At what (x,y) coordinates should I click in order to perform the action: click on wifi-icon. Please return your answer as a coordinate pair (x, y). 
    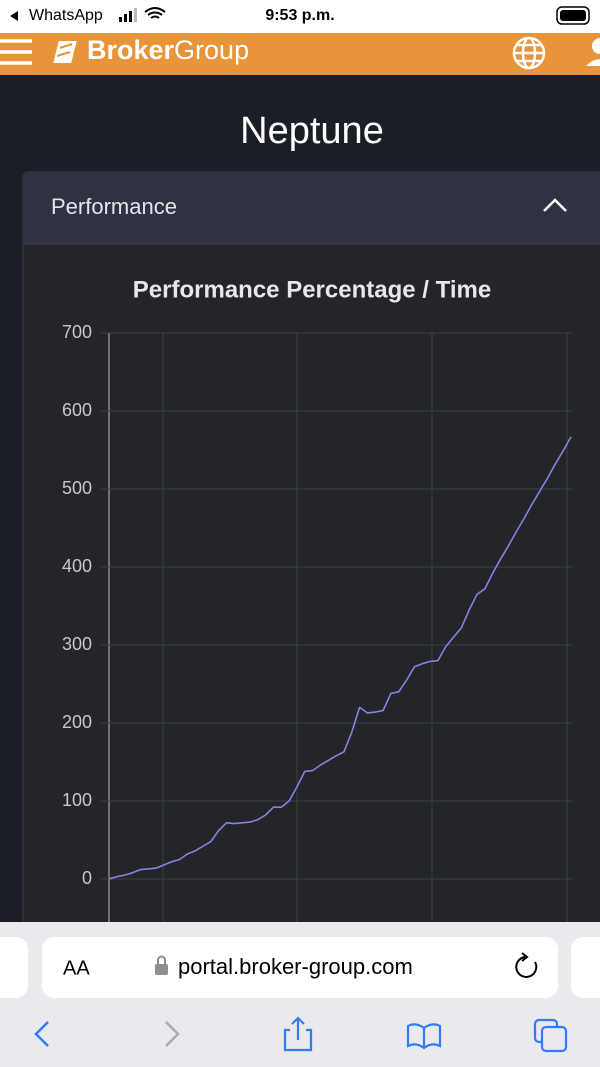
    Looking at the image, I should click on (155, 13).